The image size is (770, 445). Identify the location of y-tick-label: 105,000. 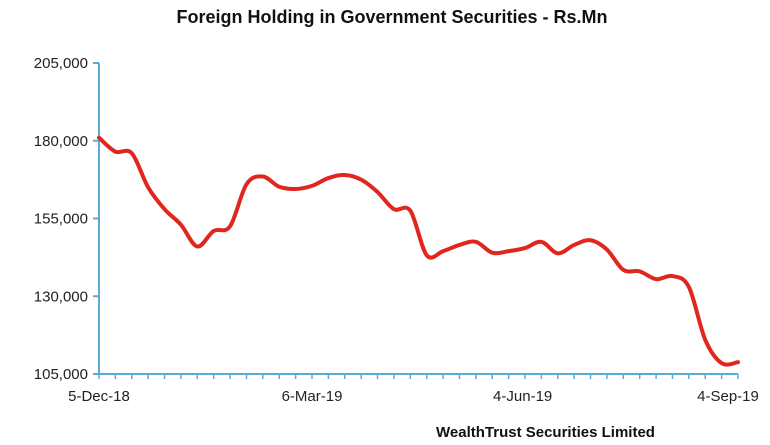
(61, 374).